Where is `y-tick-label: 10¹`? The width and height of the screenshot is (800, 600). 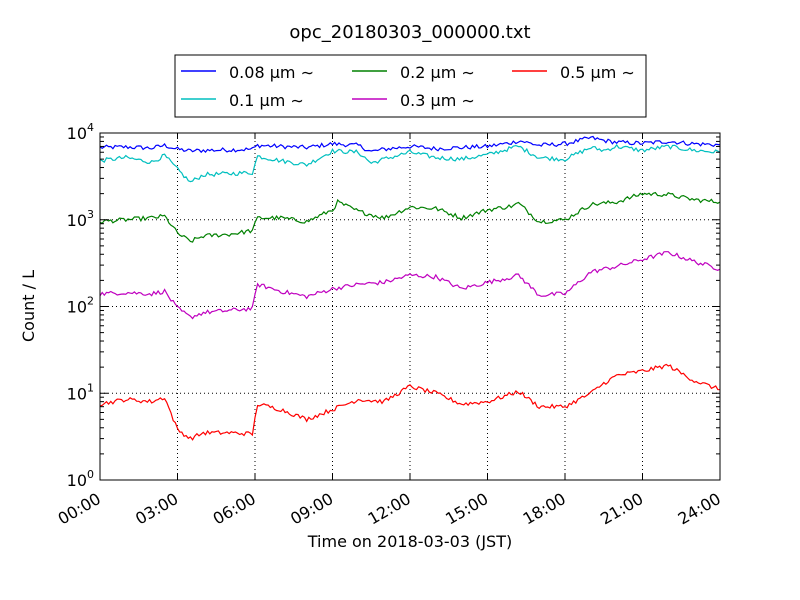
y-tick-label: 10¹ is located at coordinates (80, 392).